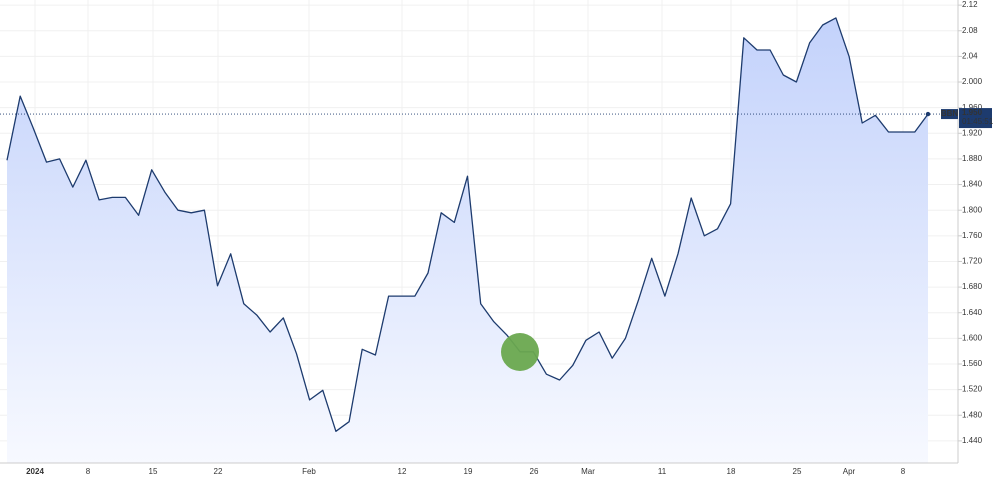  What do you see at coordinates (970, 56) in the screenshot?
I see `y-tick-label: 2.04` at bounding box center [970, 56].